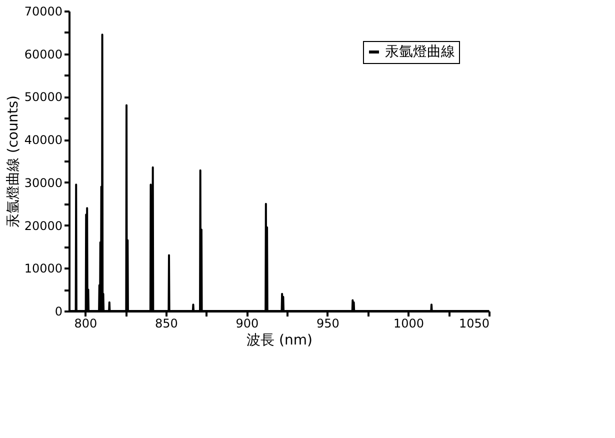 The height and width of the screenshot is (438, 615). Describe the element at coordinates (43, 183) in the screenshot. I see `y-tick-label: 30000` at that location.